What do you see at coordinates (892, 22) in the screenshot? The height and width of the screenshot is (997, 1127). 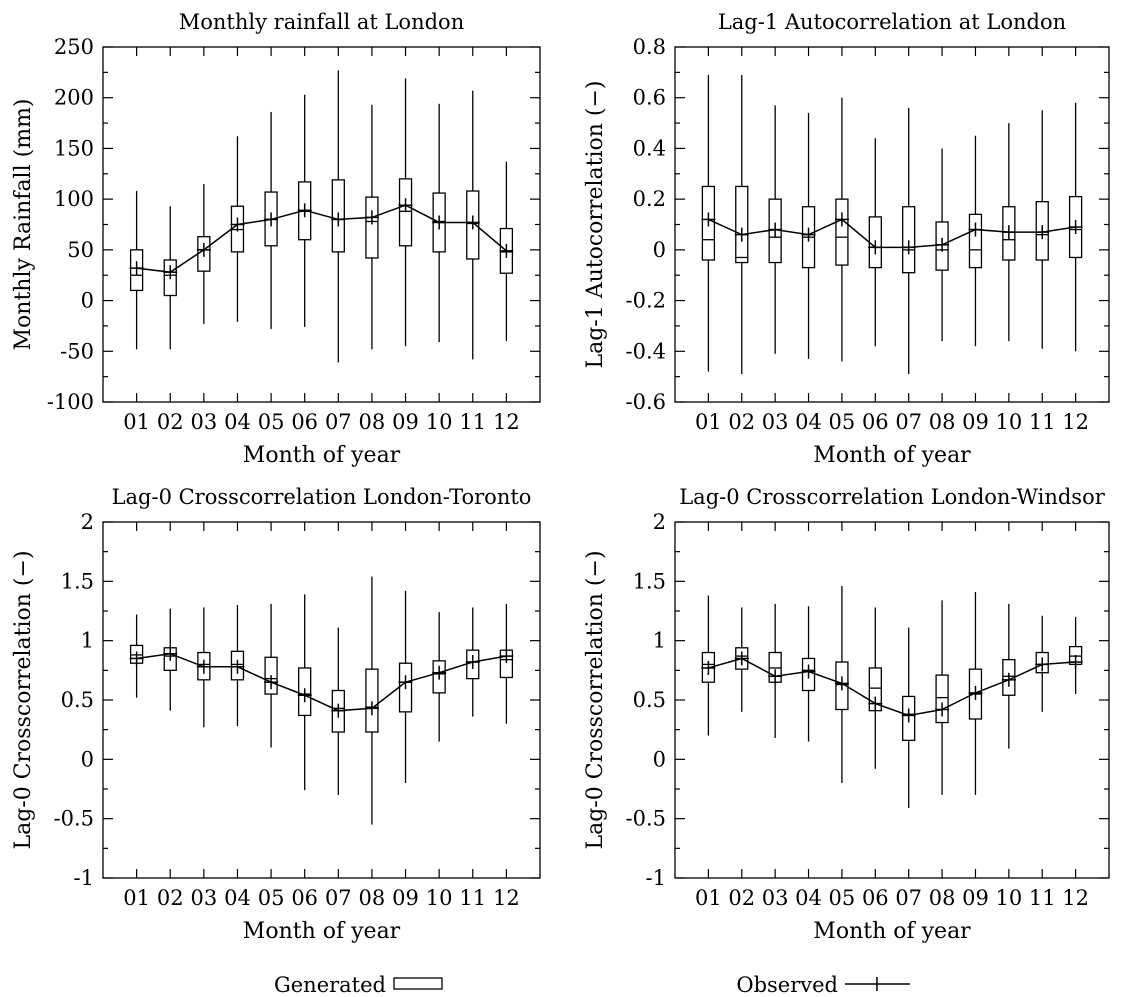 I see `chart-title: Lag-1 Autocorrelation at London` at bounding box center [892, 22].